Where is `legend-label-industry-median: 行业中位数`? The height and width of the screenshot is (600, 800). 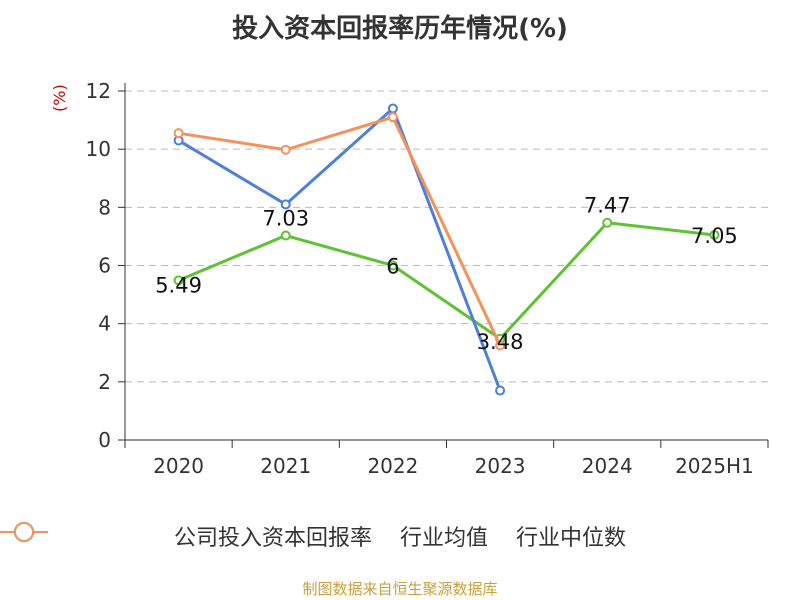
legend-label-industry-median: 行业中位数 is located at coordinates (571, 538).